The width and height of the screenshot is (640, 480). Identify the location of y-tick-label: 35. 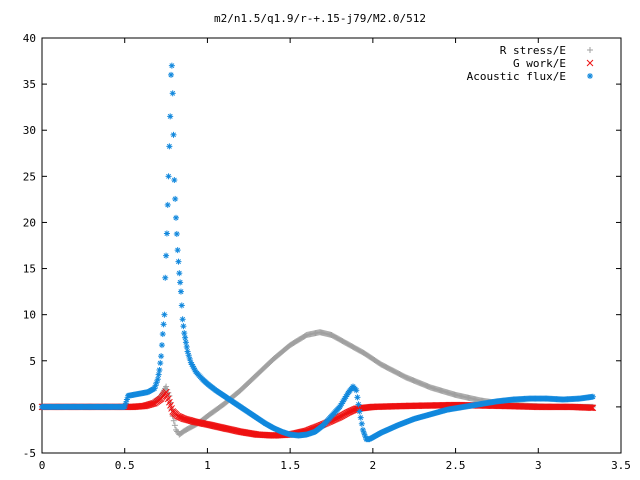
(29, 84).